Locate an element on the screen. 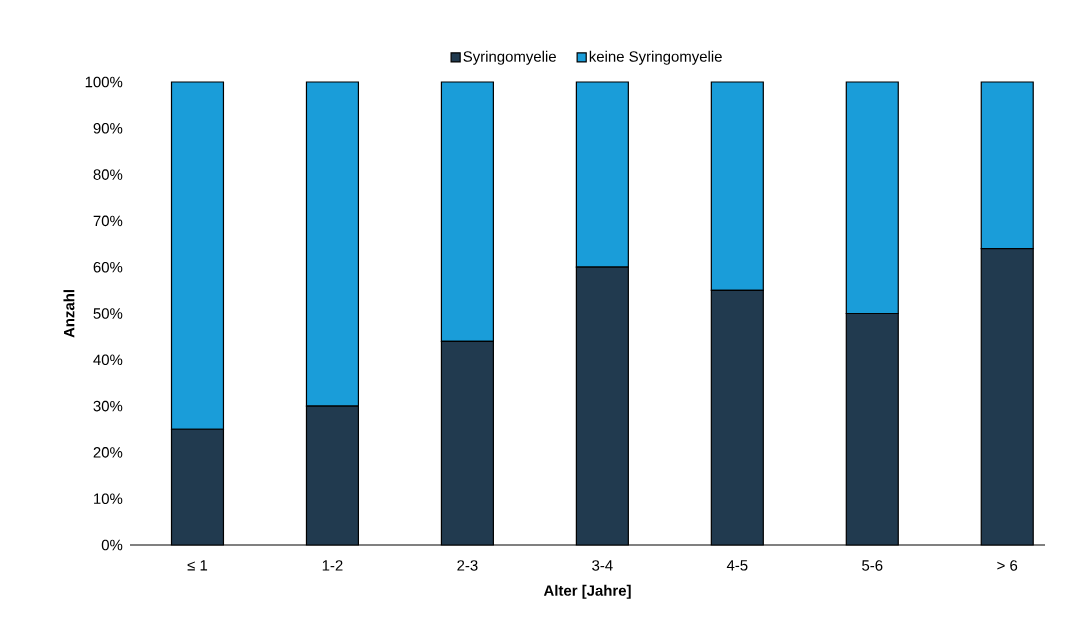  y-tick-label: 60% is located at coordinates (108, 267).